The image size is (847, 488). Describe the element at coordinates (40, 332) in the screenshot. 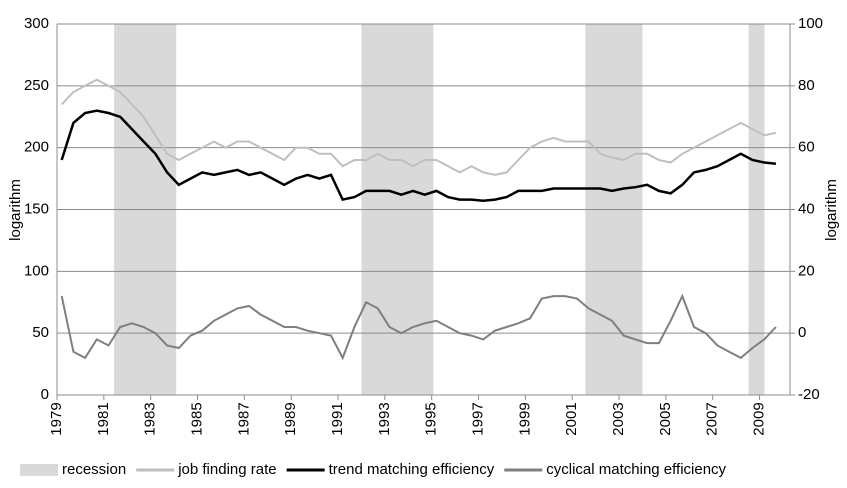

I see `y-tick-label: 50` at that location.